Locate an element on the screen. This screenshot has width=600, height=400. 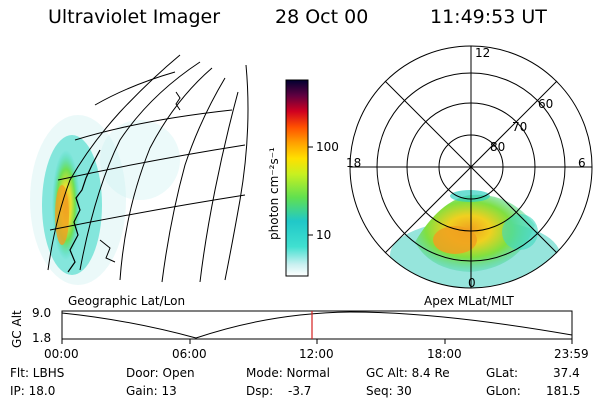
altitude-ylabel: GC Alt is located at coordinates (17, 329).